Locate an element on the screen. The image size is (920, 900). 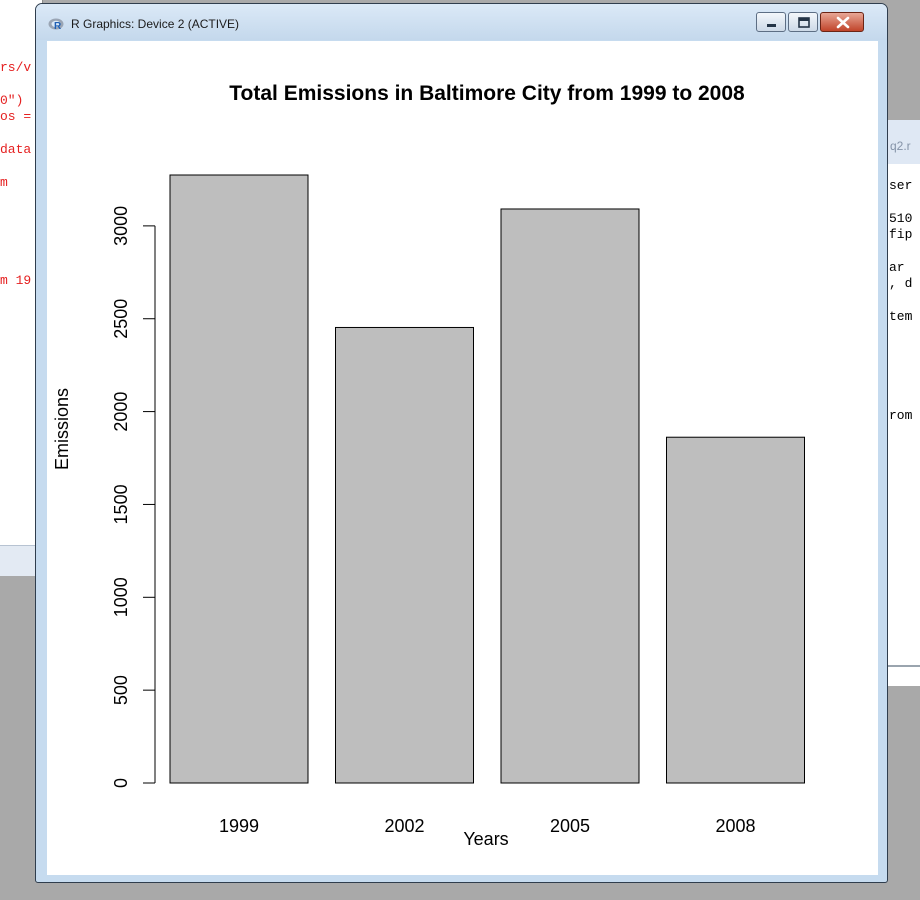
minimize-button is located at coordinates (771, 22).